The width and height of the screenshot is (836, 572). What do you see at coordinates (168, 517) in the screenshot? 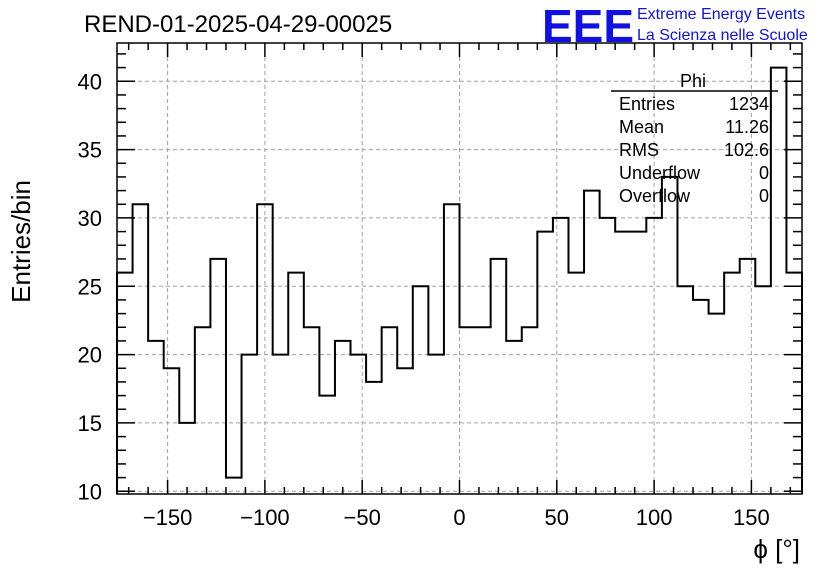
I see `x-tick-label: −150` at bounding box center [168, 517].